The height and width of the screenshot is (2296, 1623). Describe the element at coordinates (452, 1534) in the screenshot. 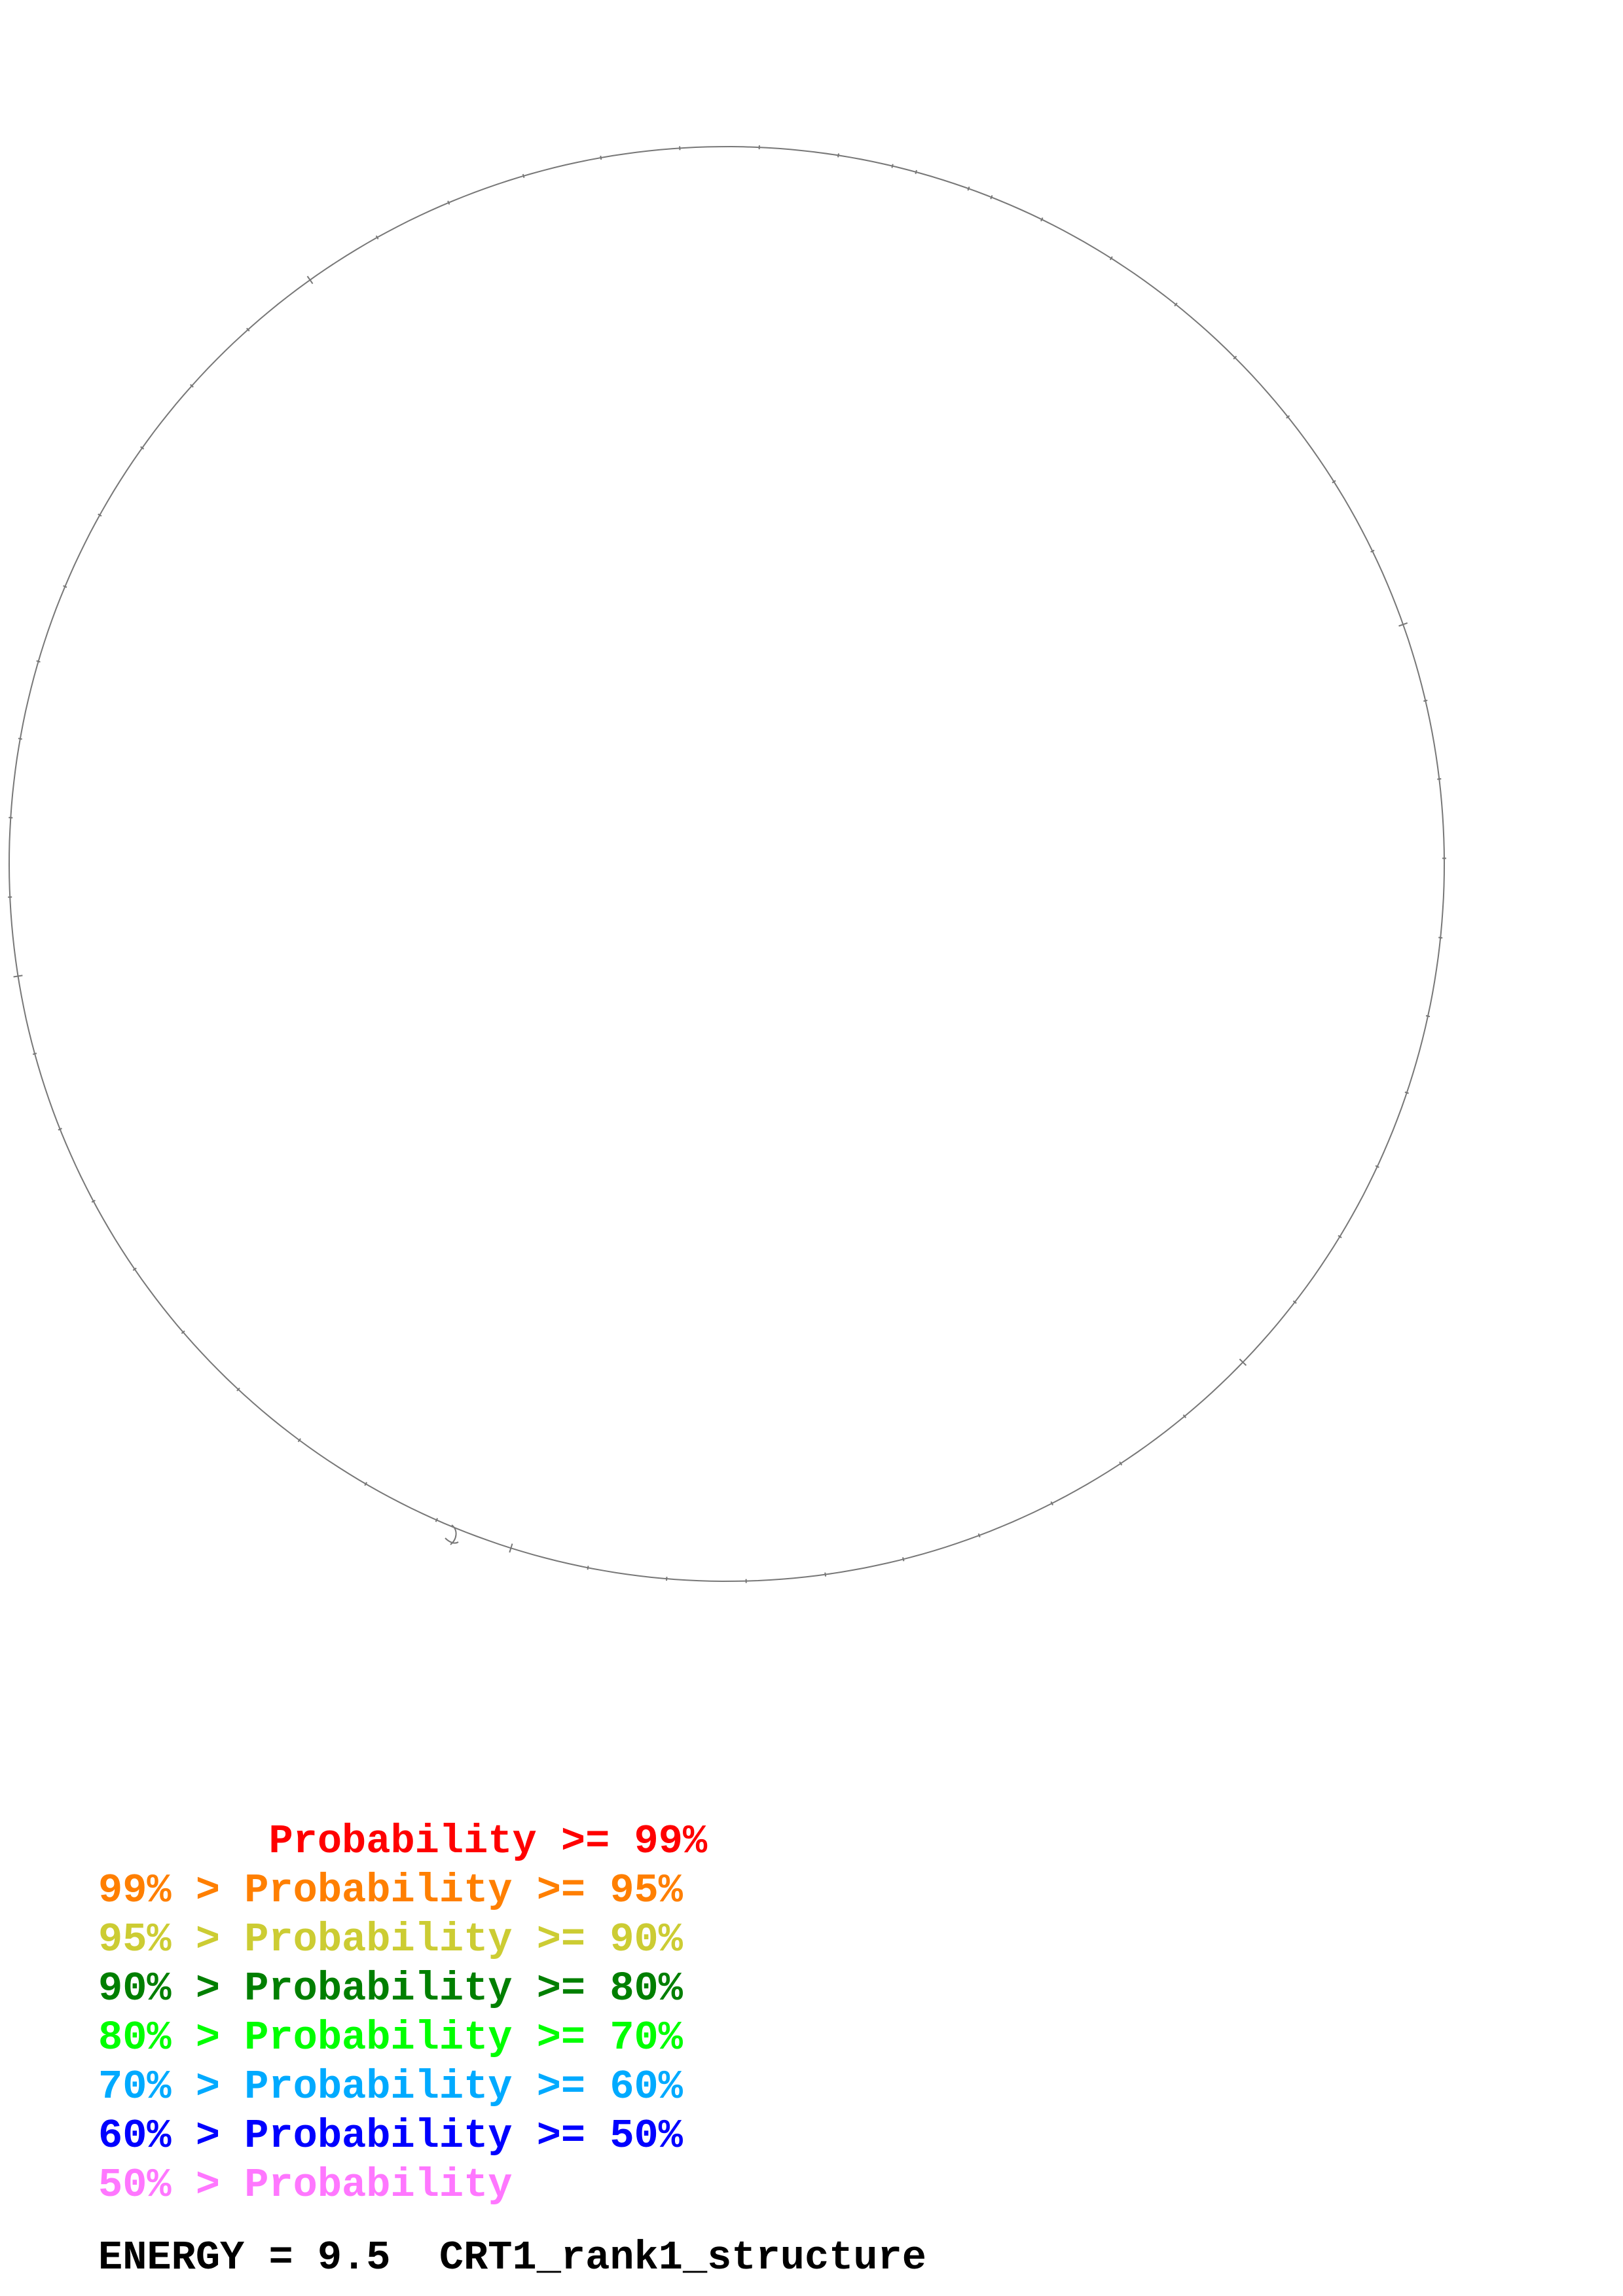

I see `terminal-hairpin-loop` at that location.